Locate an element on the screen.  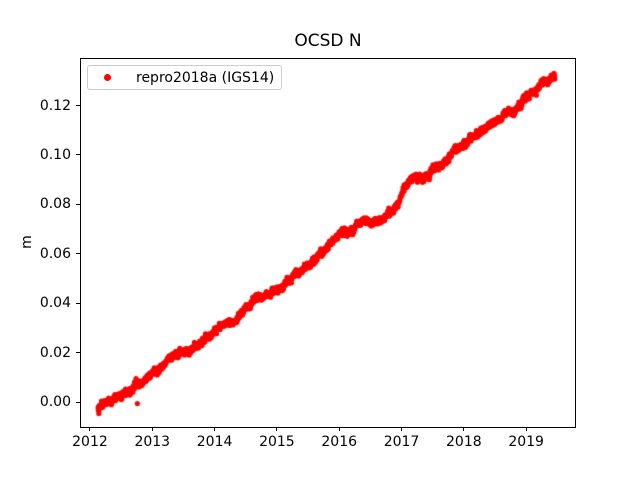
y-tick-label: 0.06 is located at coordinates (55, 253).